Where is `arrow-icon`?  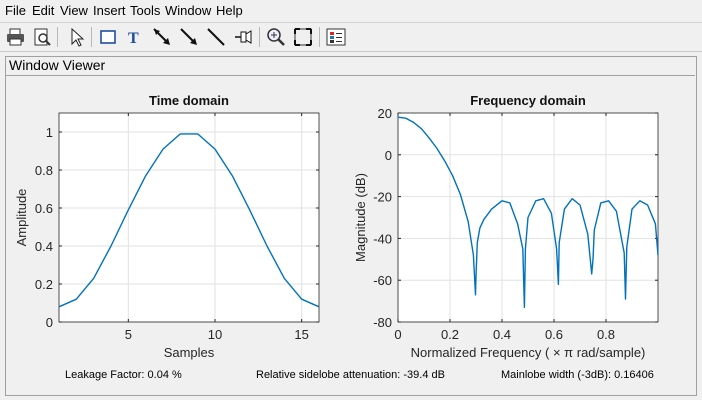
arrow-icon is located at coordinates (162, 37).